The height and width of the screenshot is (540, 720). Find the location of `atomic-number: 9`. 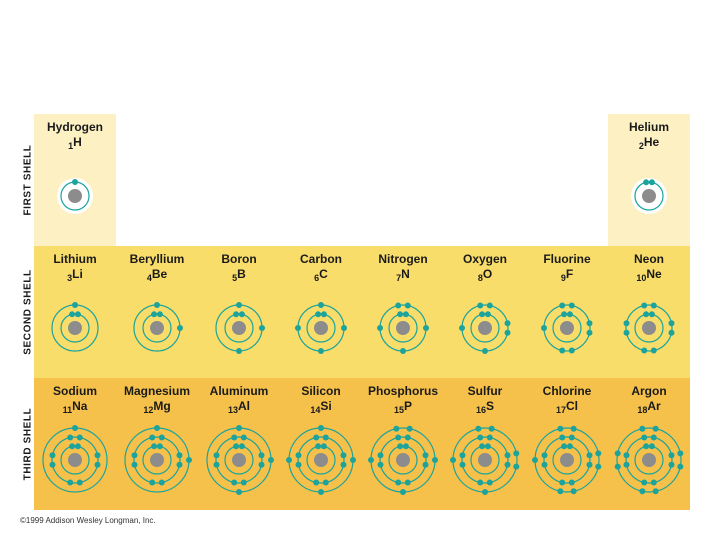

atomic-number: 9 is located at coordinates (563, 278).